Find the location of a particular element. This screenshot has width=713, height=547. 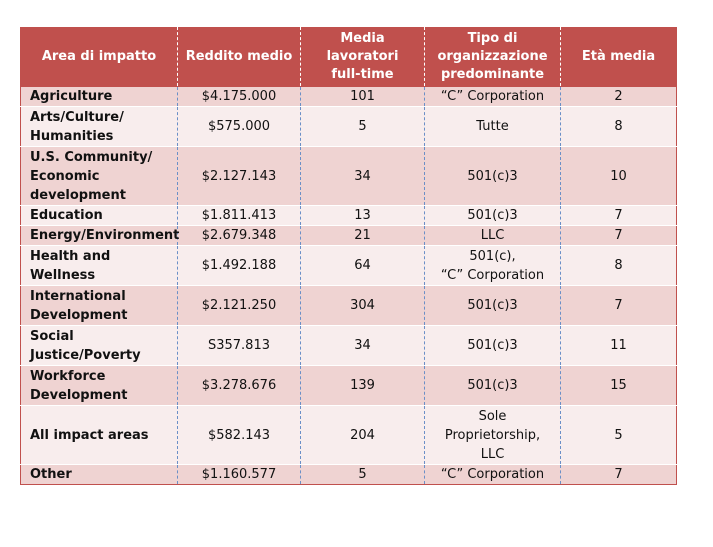

header-revenue: Reddito medio is located at coordinates (239, 57).